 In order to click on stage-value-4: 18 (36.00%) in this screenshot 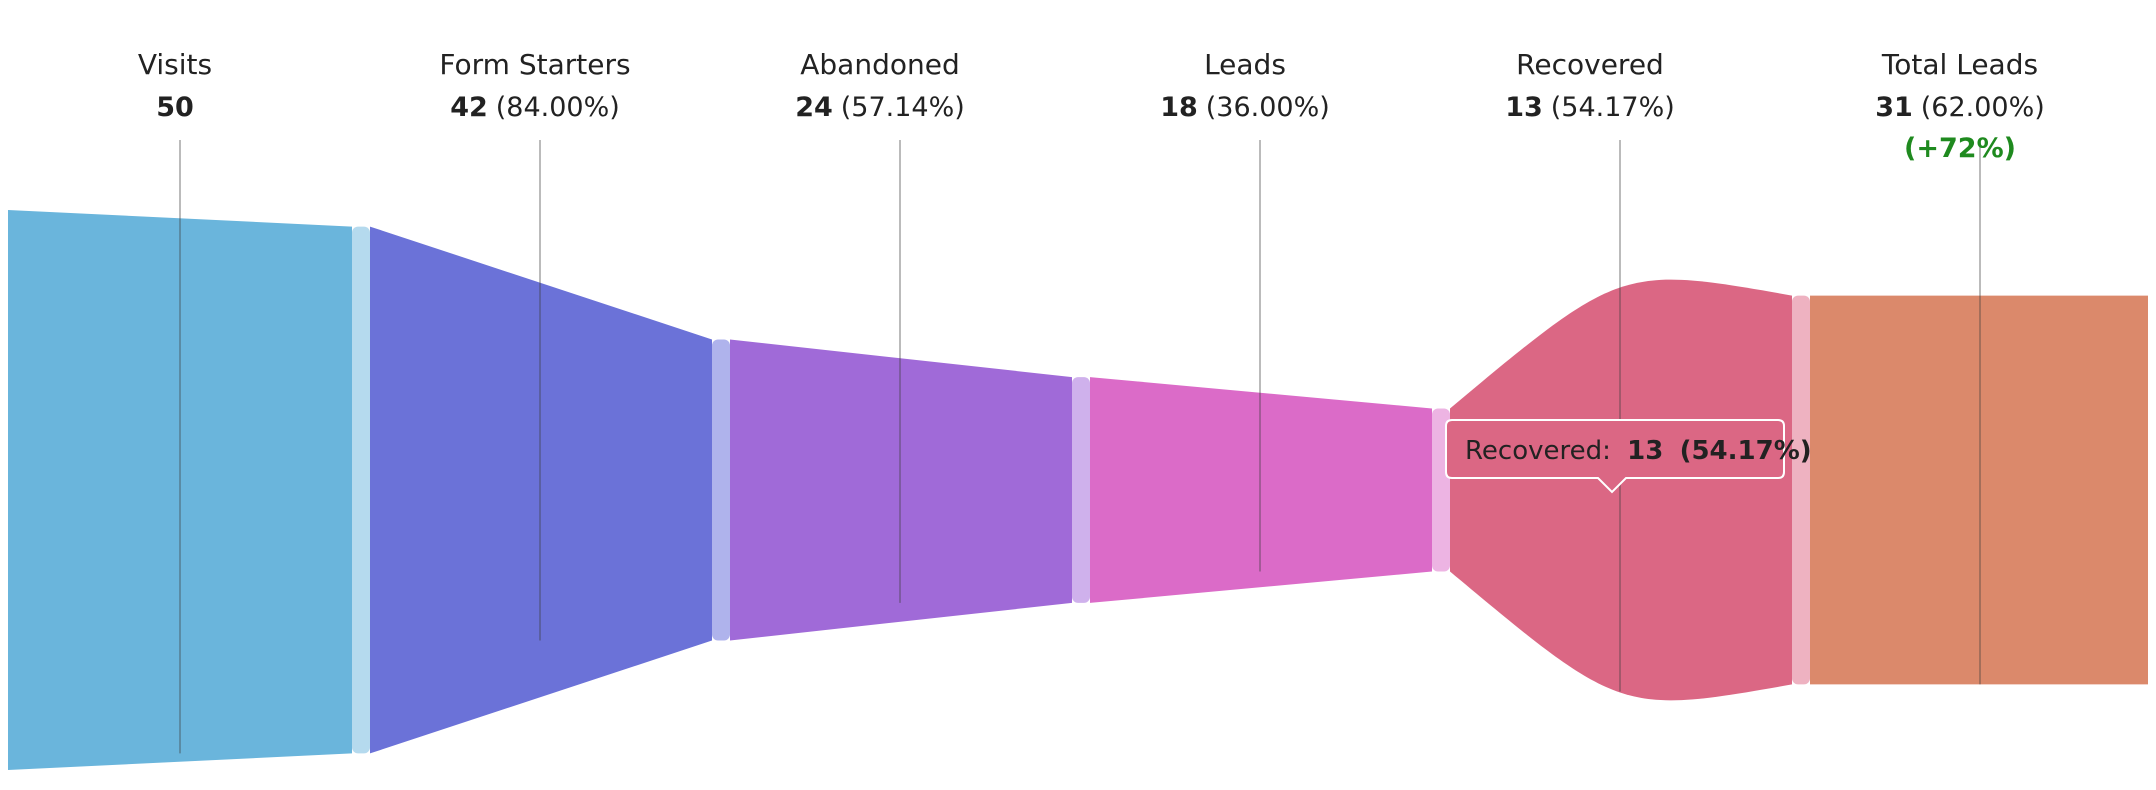, I will do `click(1245, 107)`.